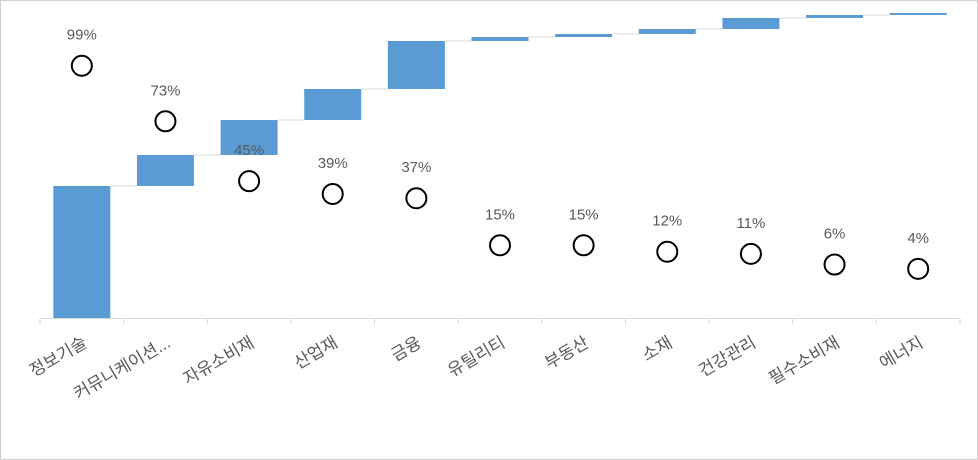 Image resolution: width=978 pixels, height=460 pixels. Describe the element at coordinates (918, 238) in the screenshot. I see `data-label: 4%` at that location.